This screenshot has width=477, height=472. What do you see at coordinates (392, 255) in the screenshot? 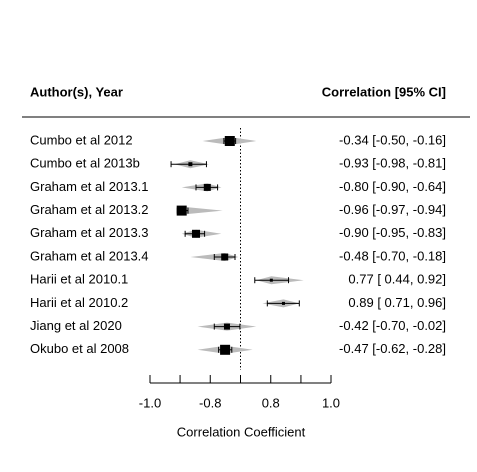
I see `ci-label: -0.48 [-0.70, -0.18]` at bounding box center [392, 255].